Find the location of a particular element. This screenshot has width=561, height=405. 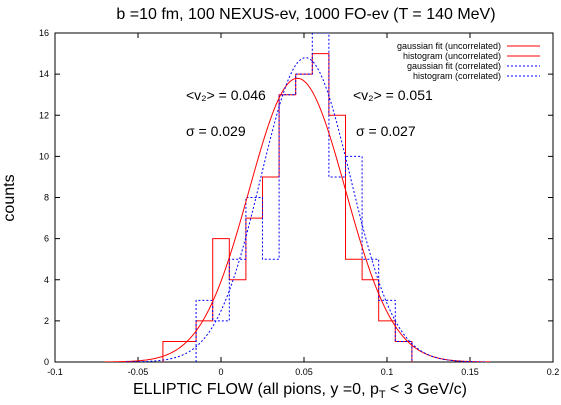

legend-label: histogram (correlated) is located at coordinates (457, 76).